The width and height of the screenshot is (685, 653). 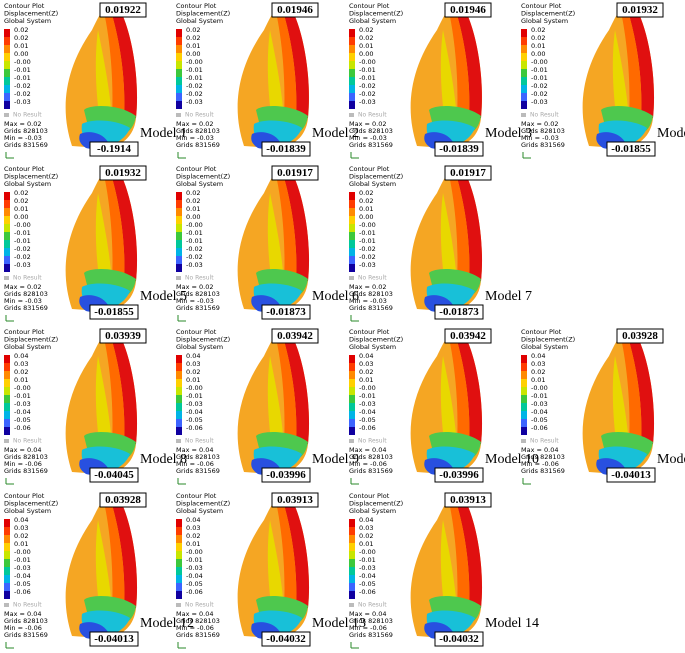 I want to click on max-value: 0.03939, so click(x=123, y=336).